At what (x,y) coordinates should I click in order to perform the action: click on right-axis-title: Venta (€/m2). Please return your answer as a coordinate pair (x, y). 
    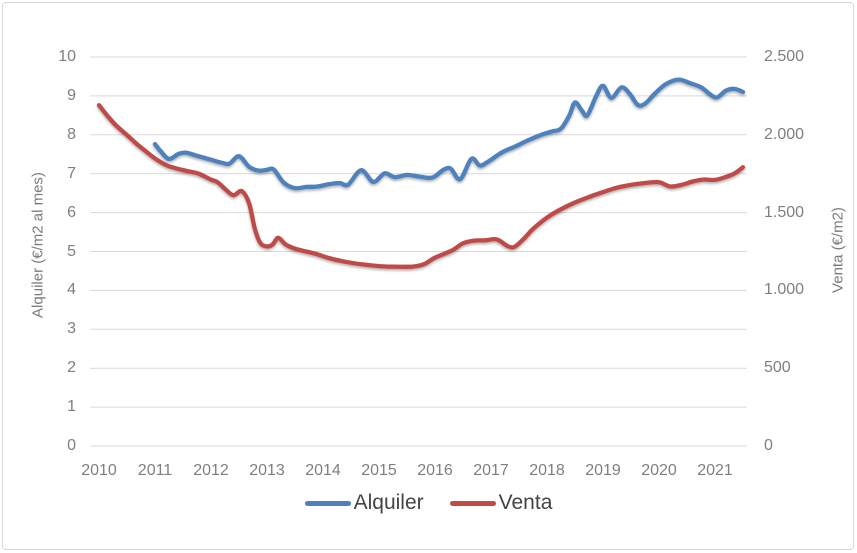
    Looking at the image, I should click on (838, 250).